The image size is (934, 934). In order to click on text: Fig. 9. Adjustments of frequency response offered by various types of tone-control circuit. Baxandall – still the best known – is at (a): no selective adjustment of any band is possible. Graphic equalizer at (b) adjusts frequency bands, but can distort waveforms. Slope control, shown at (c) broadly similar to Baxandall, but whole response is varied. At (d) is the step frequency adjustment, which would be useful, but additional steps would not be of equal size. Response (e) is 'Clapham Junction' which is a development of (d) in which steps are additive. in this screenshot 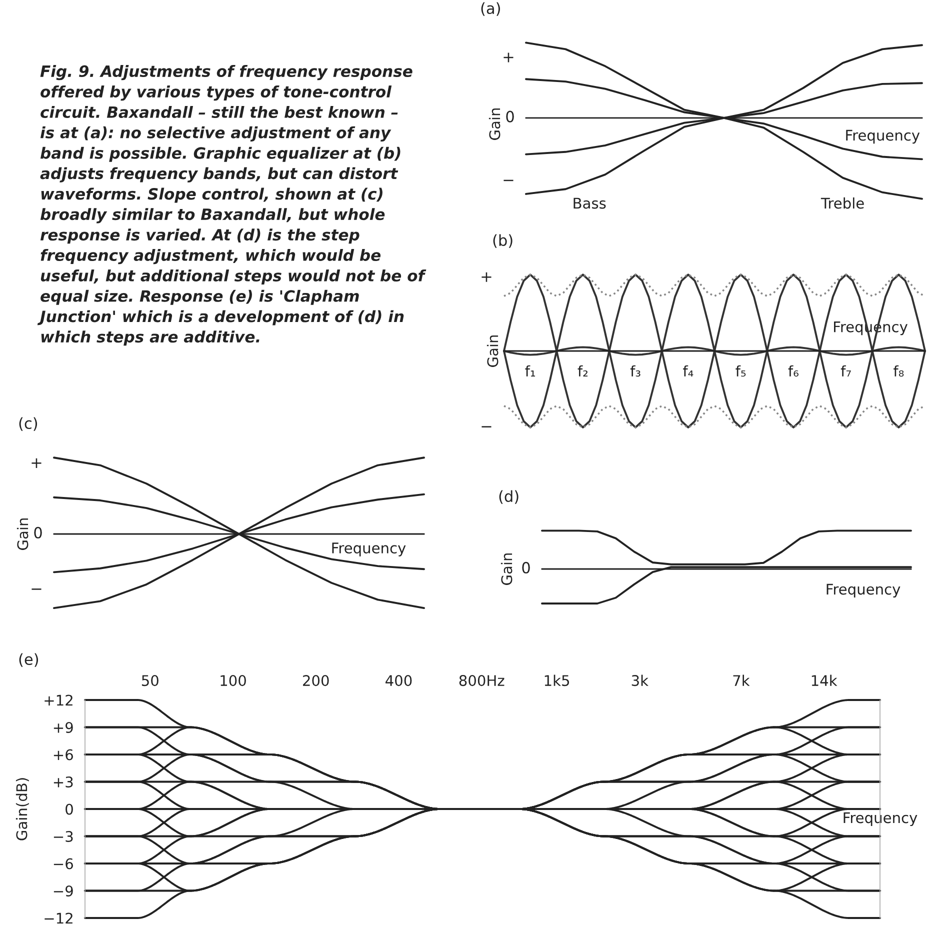, I will do `click(231, 205)`.